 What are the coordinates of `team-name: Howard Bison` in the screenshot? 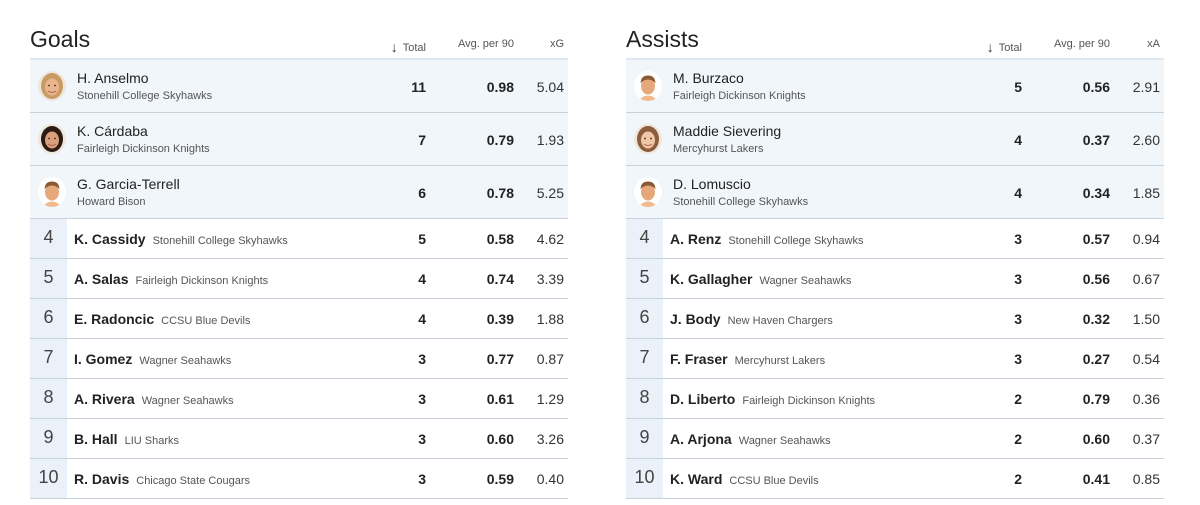 It's located at (111, 202).